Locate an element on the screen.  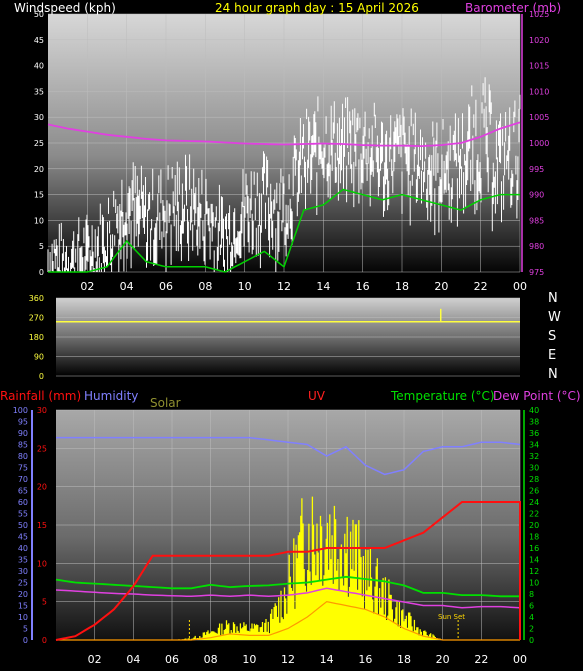
windspeed-tick: 25 is located at coordinates (39, 143).